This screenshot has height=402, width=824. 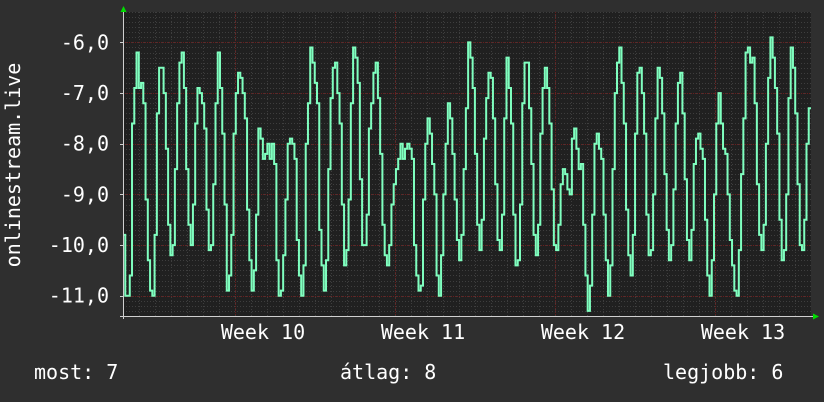 What do you see at coordinates (85, 42) in the screenshot?
I see `y-tick-label: -6,0` at bounding box center [85, 42].